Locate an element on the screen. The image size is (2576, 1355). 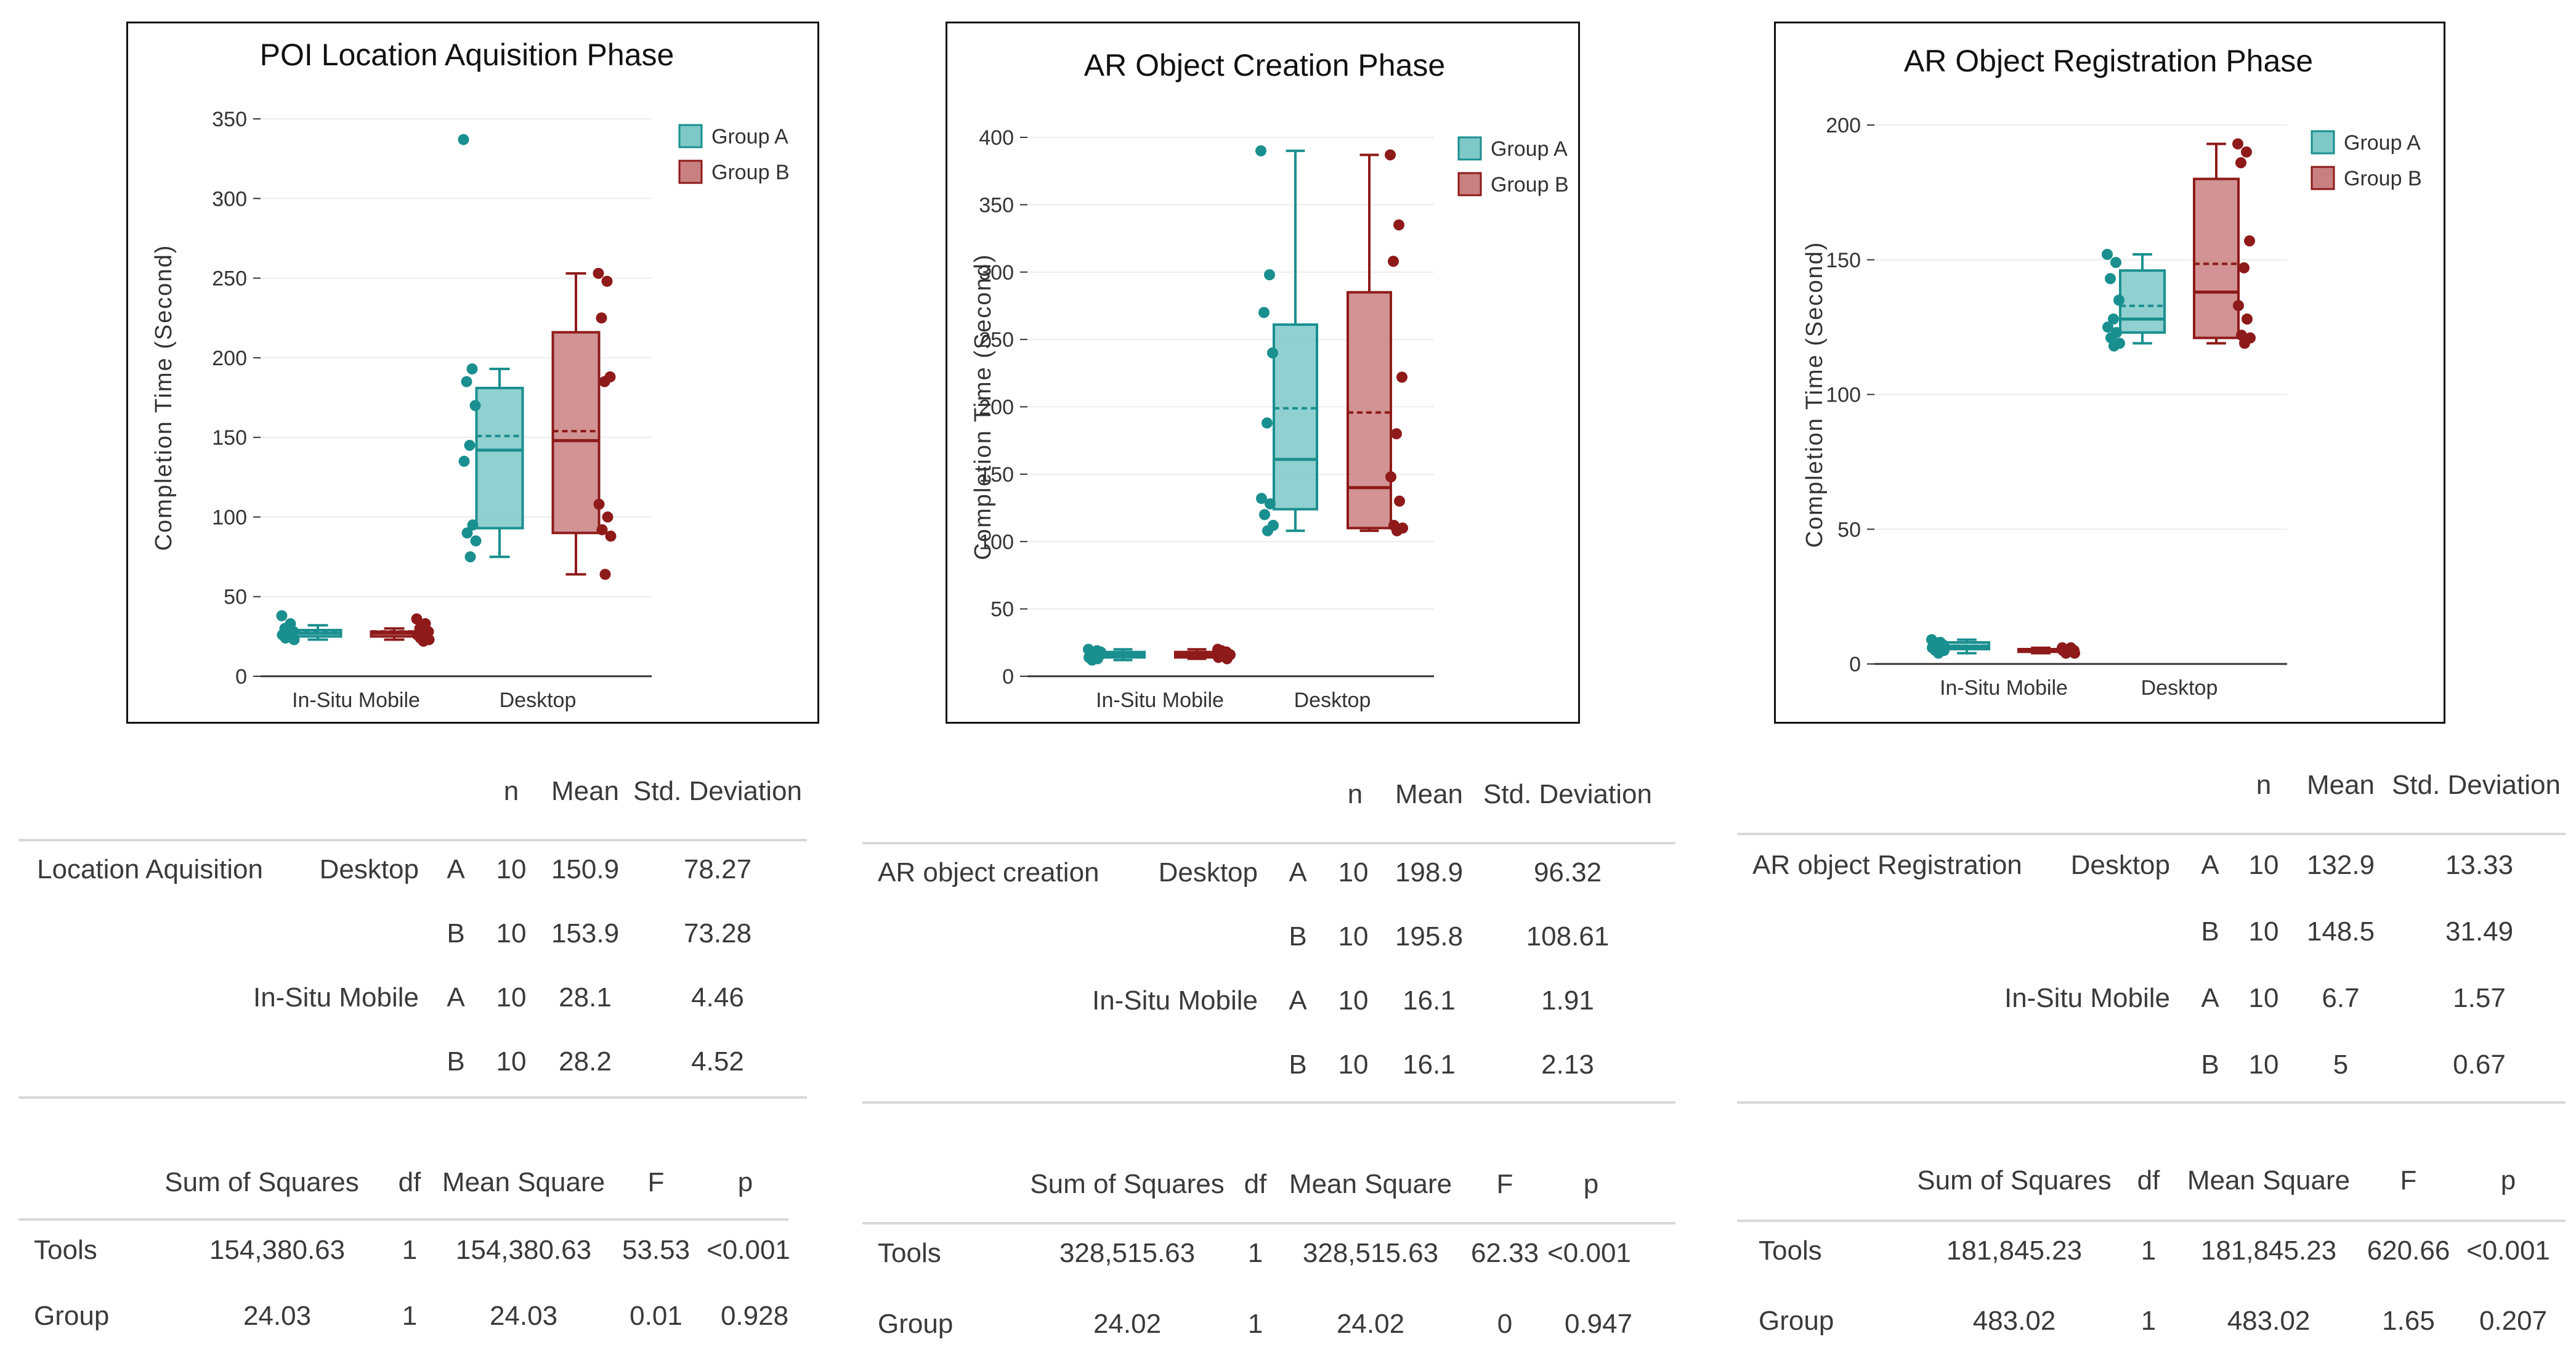
cell-mean: 153.9 is located at coordinates (585, 934).